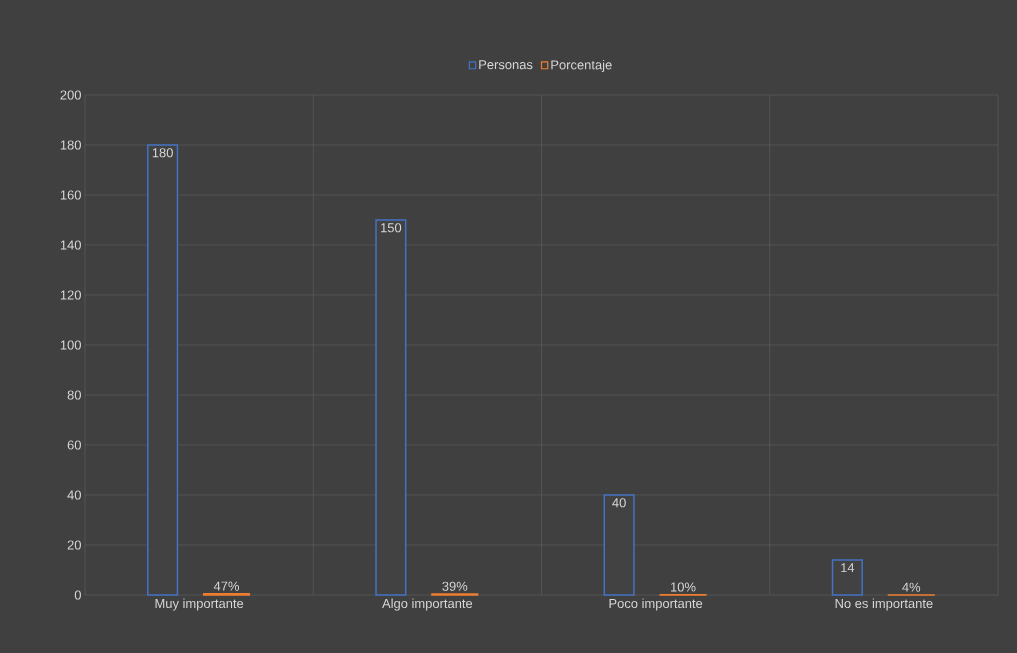 This screenshot has width=1017, height=653. Describe the element at coordinates (848, 568) in the screenshot. I see `data-label: 14` at that location.